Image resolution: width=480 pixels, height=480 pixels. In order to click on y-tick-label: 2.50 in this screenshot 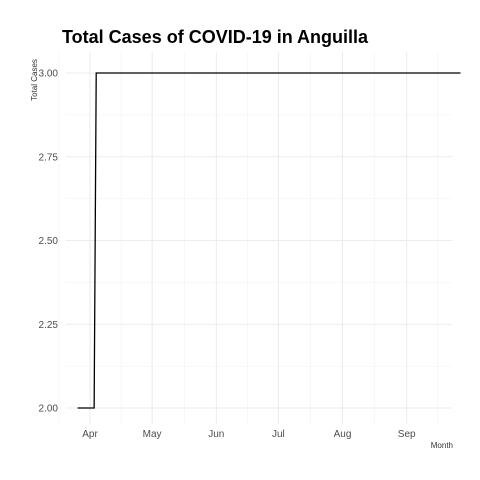, I will do `click(49, 241)`.